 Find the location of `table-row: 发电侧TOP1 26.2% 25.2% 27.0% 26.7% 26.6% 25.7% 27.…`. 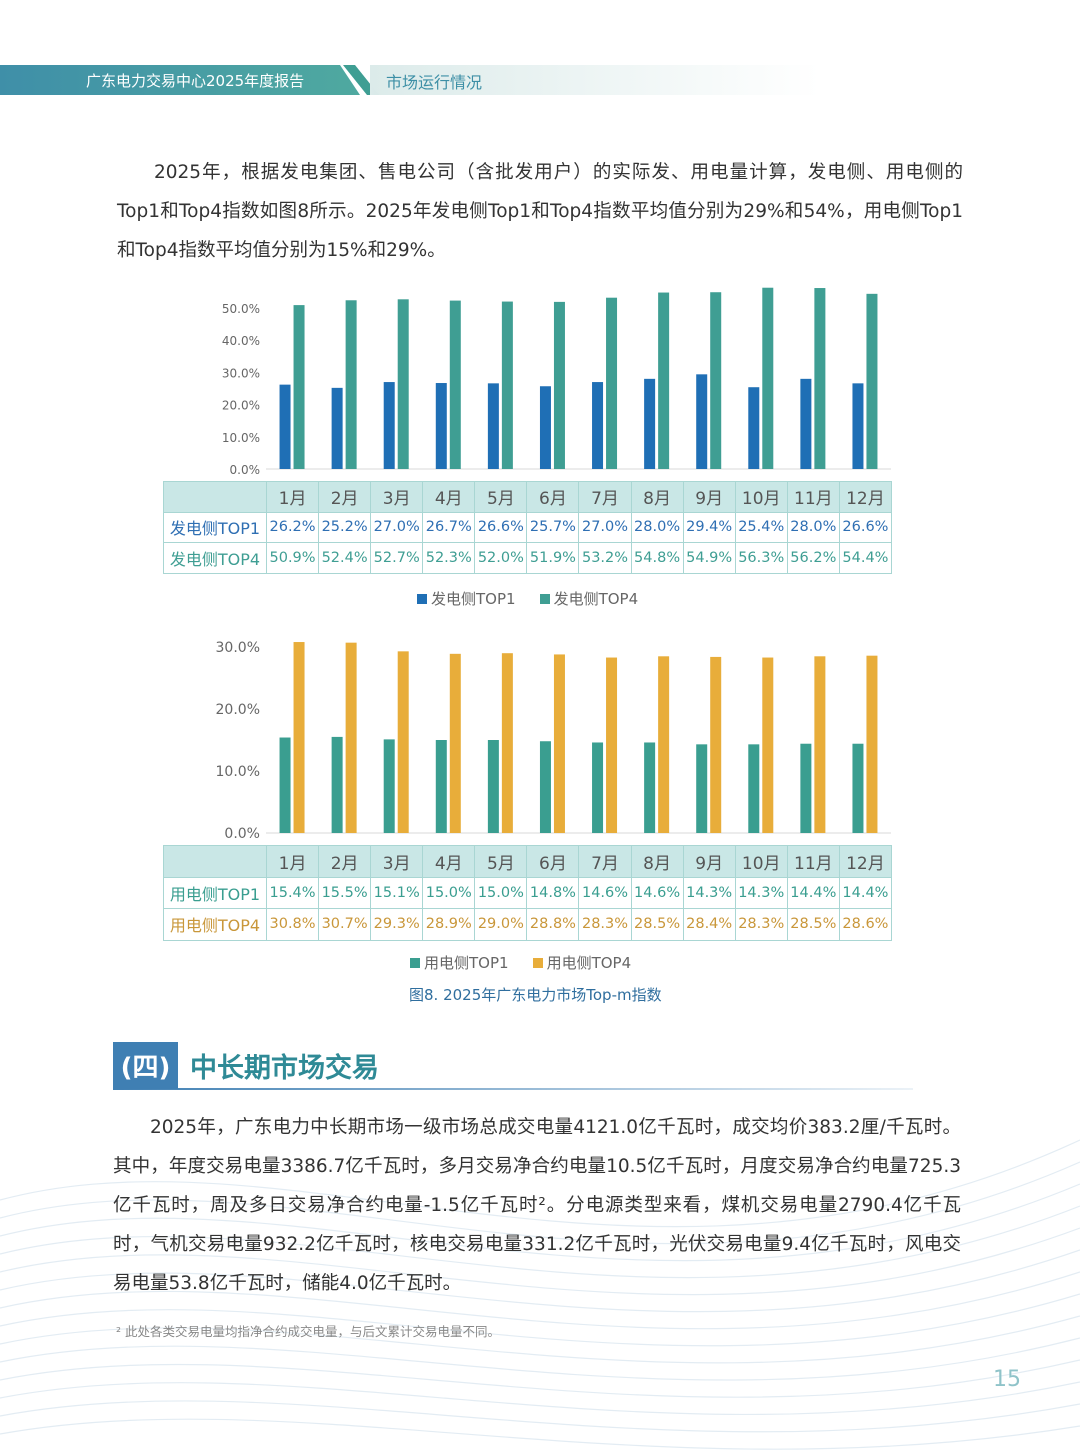

table-row: 发电侧TOP1 26.2% 25.2% 27.0% 26.7% 26.6% 25.7% 27.… is located at coordinates (528, 527).